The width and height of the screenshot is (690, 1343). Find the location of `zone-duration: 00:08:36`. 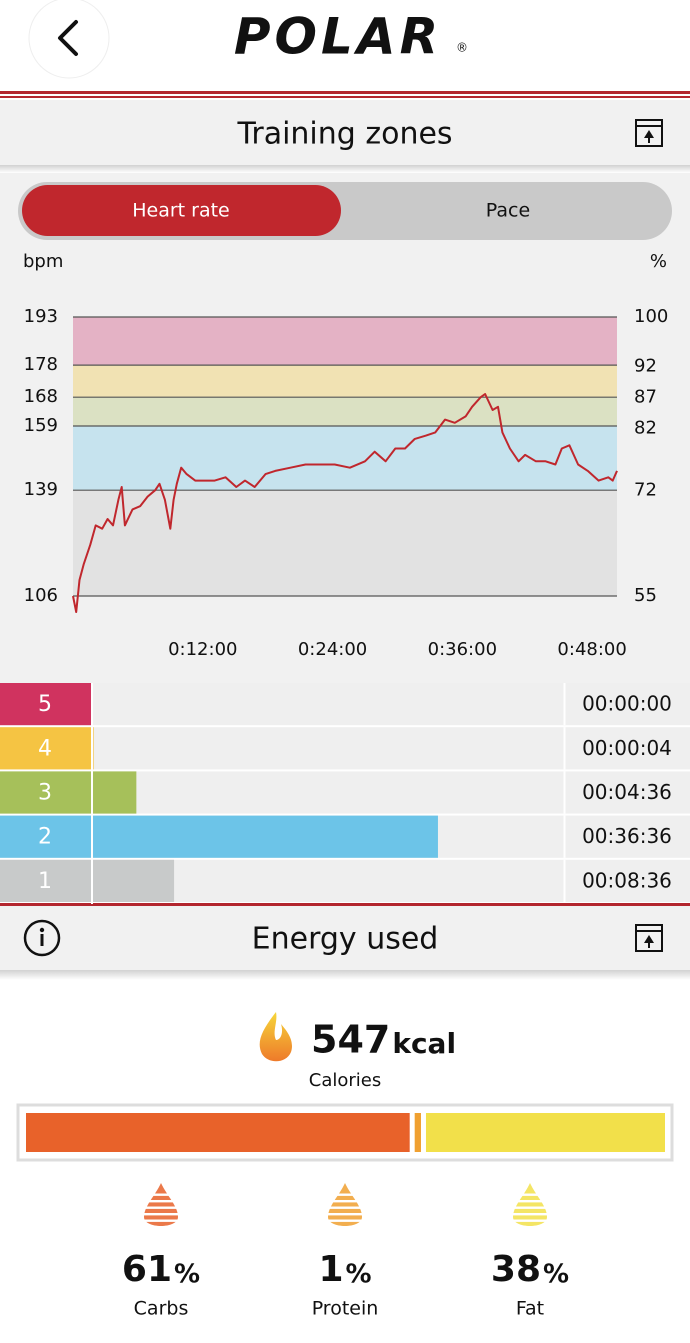

zone-duration: 00:08:36 is located at coordinates (627, 880).